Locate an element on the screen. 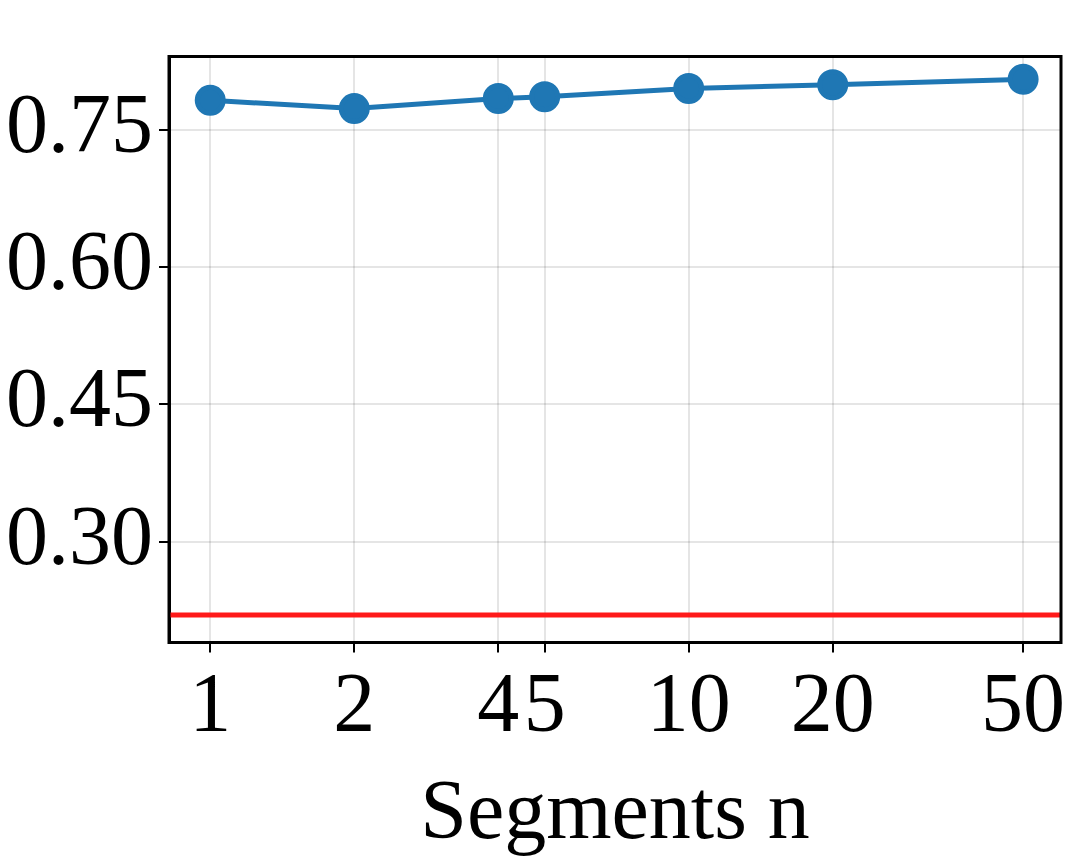  x-tick-label: 10 is located at coordinates (688, 702).